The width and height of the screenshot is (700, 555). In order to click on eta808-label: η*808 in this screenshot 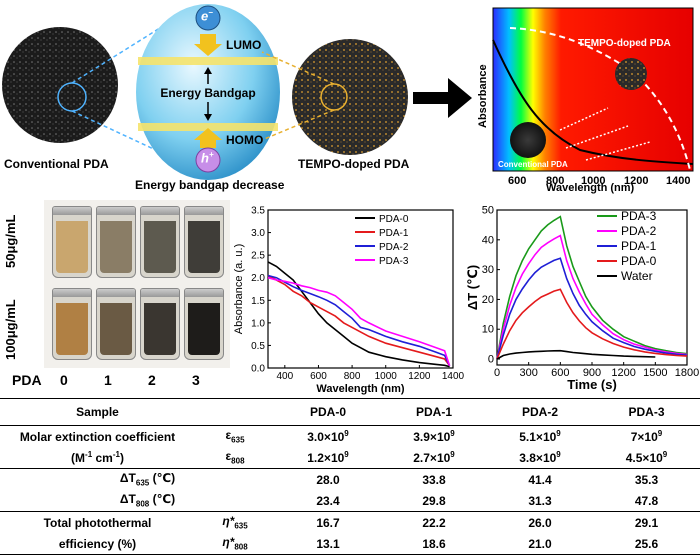, I will do `click(235, 543)`.